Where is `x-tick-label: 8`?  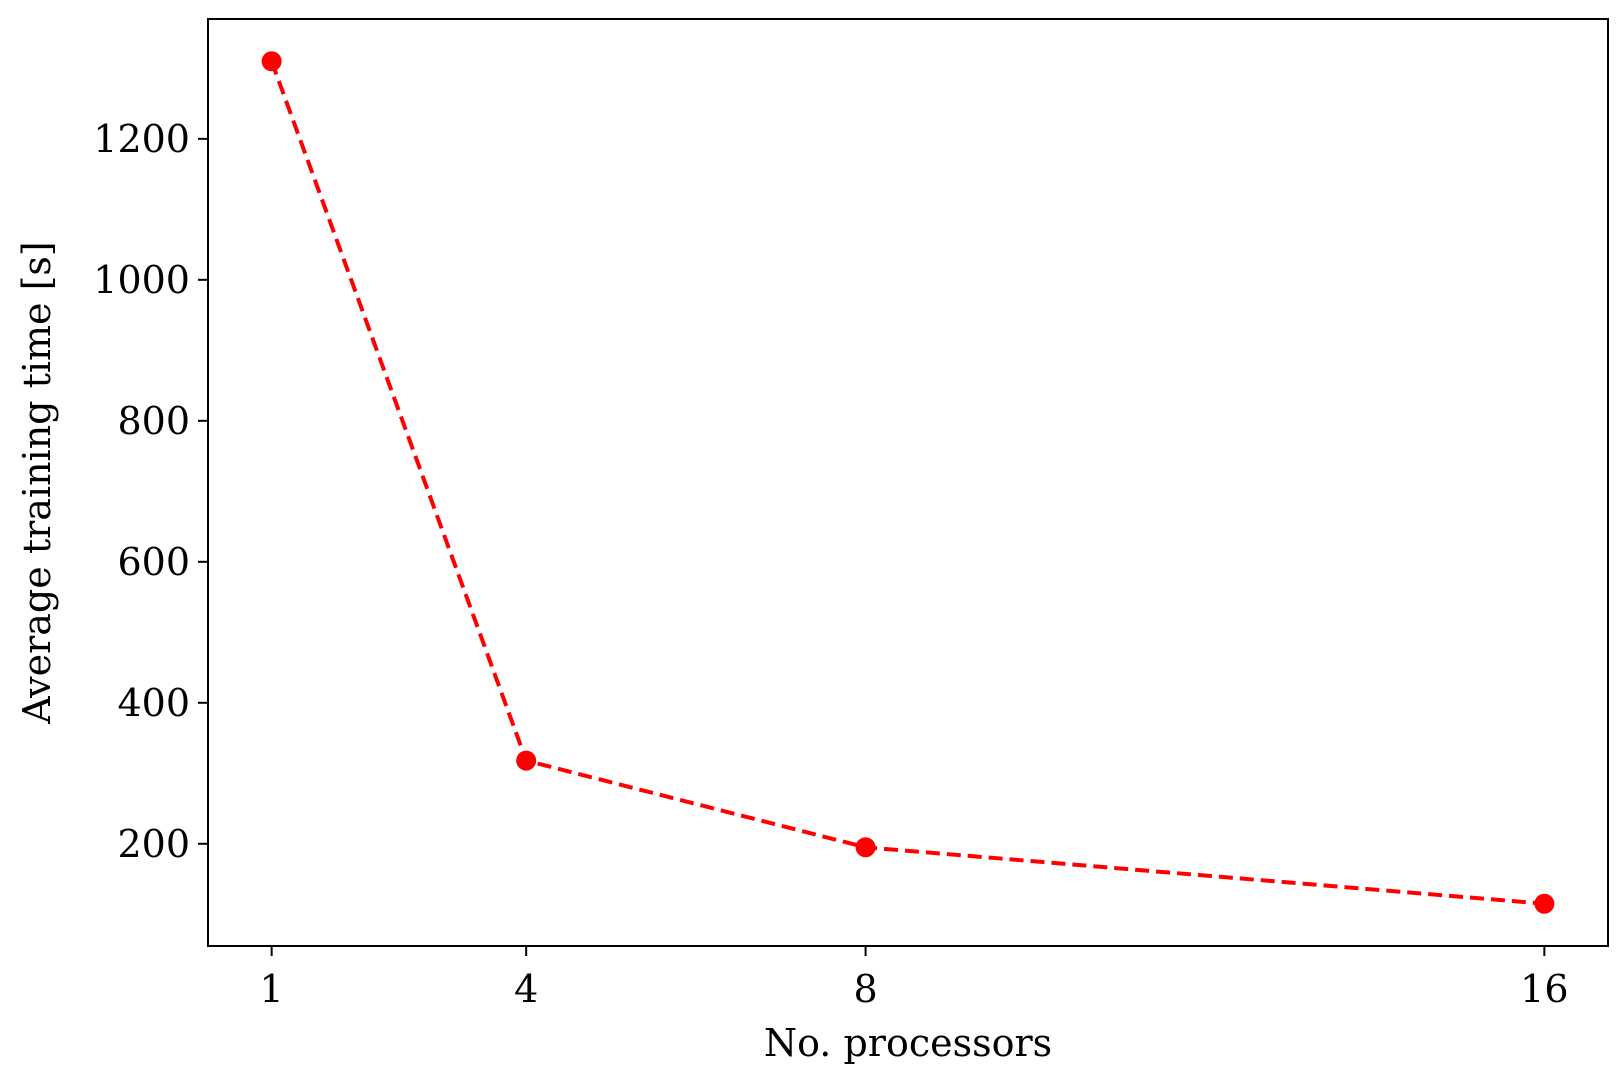 x-tick-label: 8 is located at coordinates (865, 989).